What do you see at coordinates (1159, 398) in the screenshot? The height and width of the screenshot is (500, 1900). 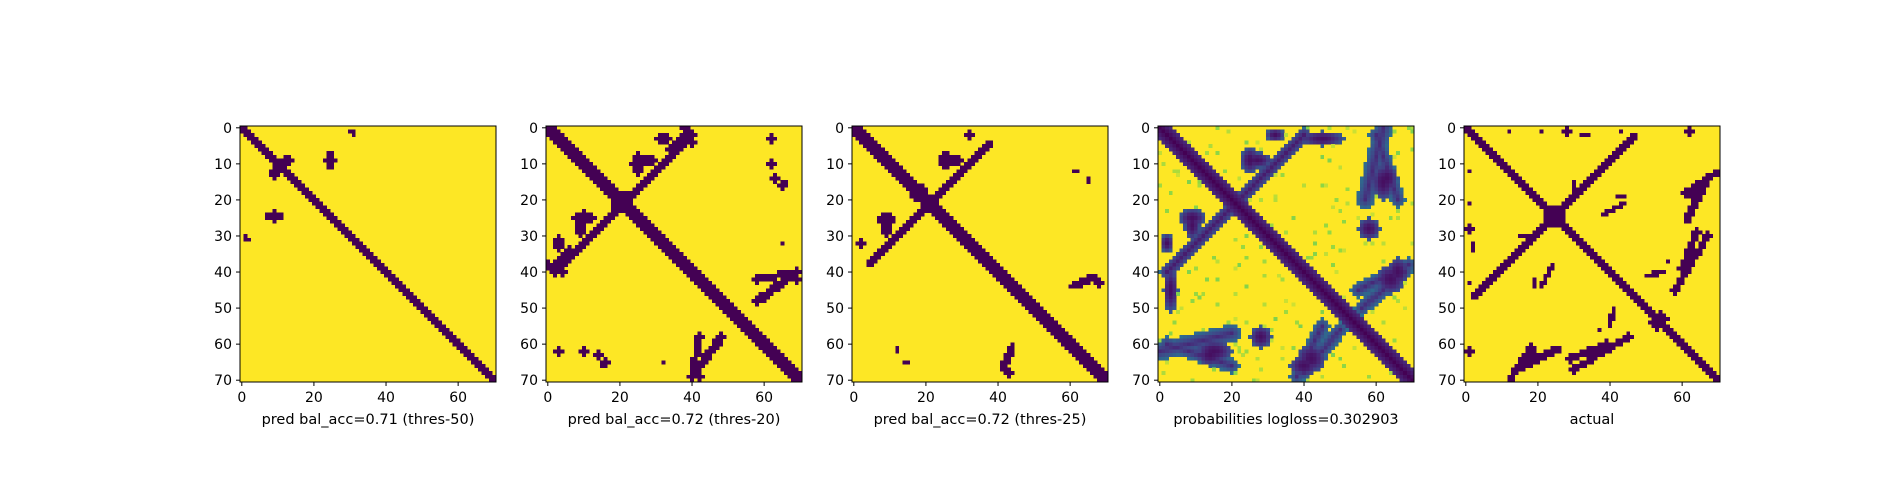 I see `x-tick-label: 0` at bounding box center [1159, 398].